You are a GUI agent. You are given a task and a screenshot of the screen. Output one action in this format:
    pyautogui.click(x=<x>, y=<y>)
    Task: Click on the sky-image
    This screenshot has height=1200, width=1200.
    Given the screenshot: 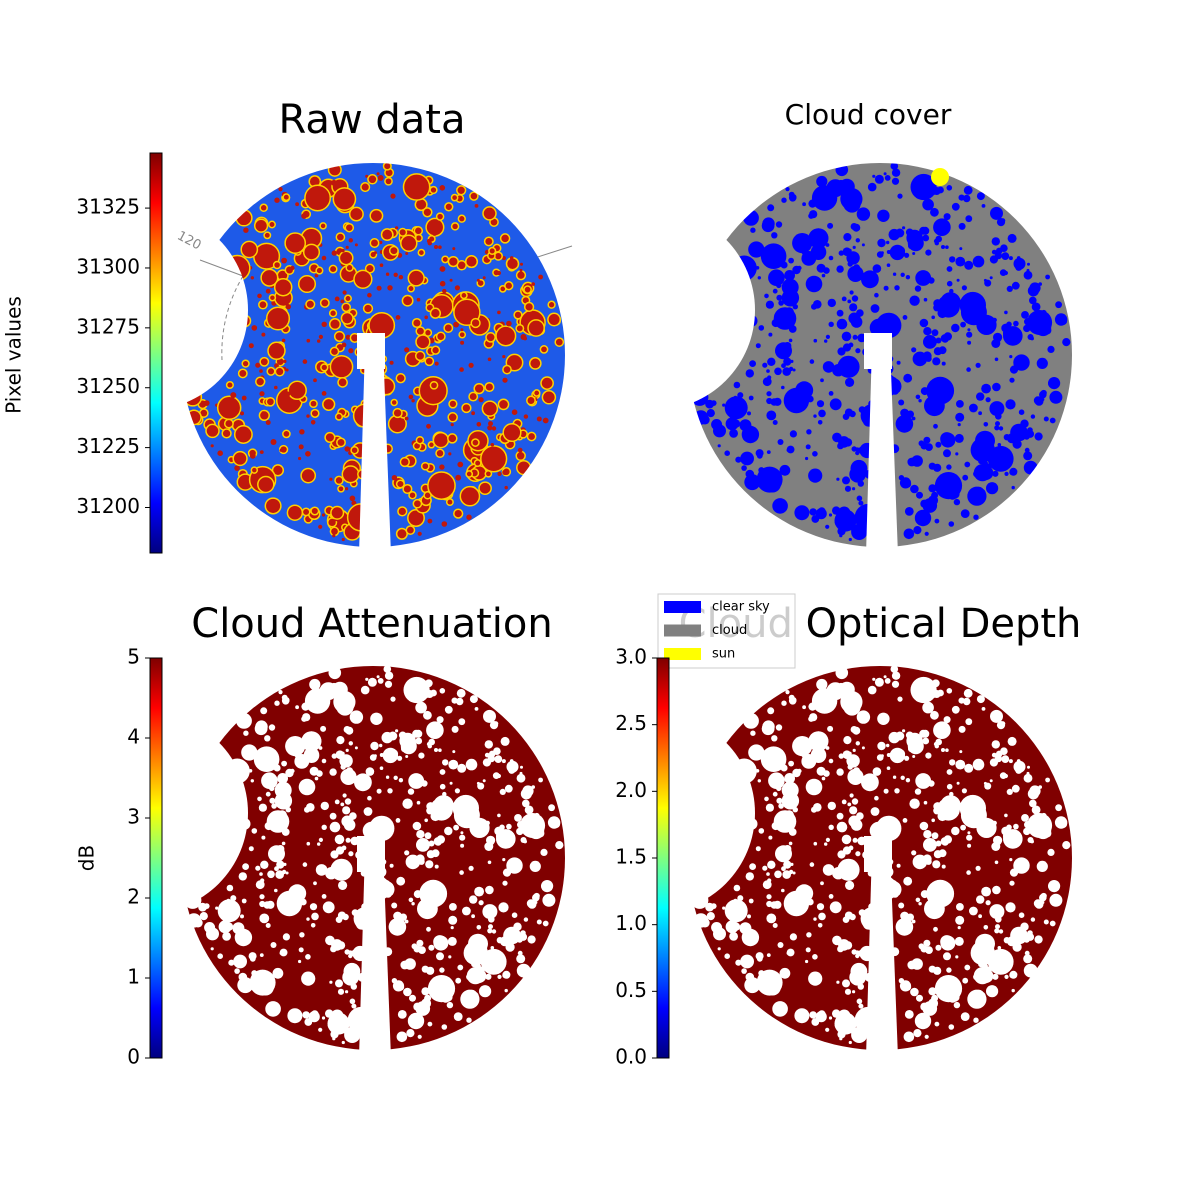 What is the action you would take?
    pyautogui.click(x=880, y=355)
    